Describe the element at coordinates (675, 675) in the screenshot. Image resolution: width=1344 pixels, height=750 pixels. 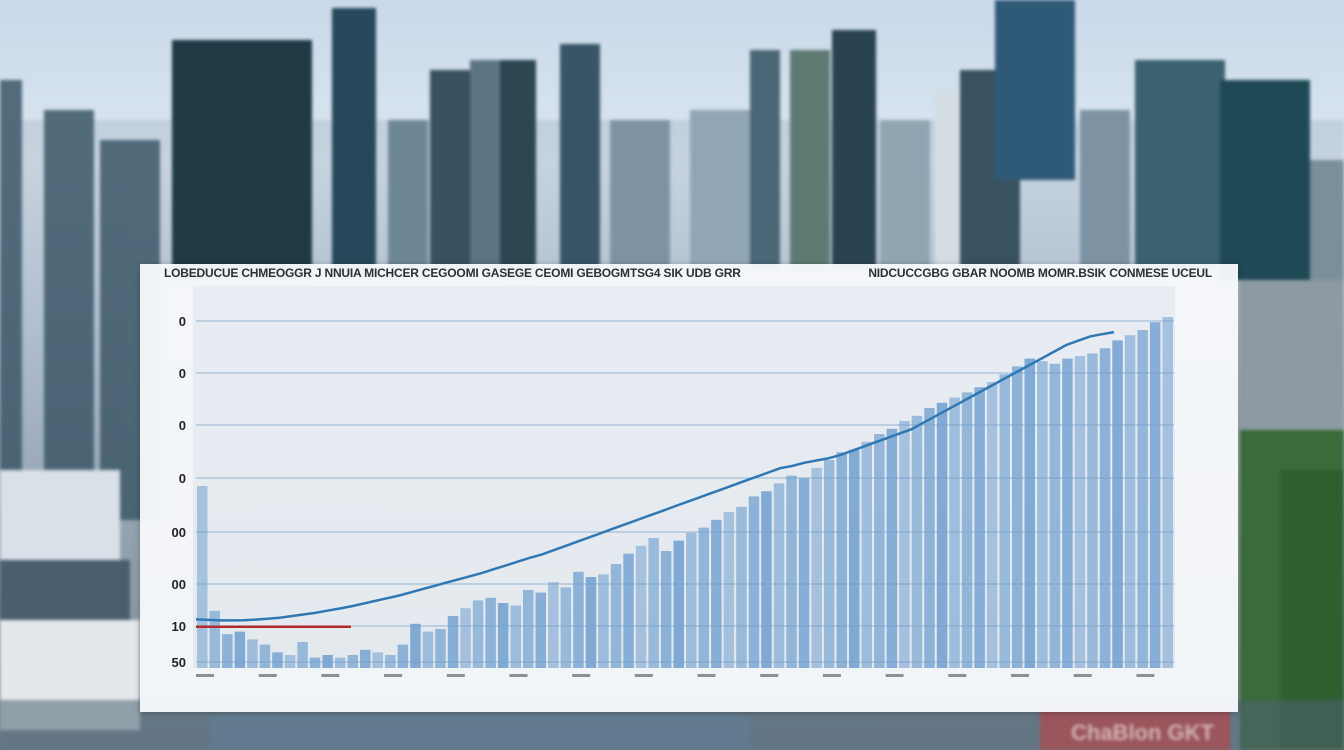
I see `x-axis-labels` at that location.